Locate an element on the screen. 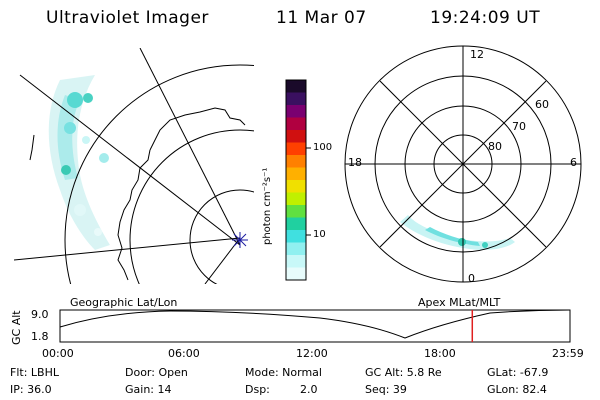 This screenshot has width=600, height=400. dsp-label: Dsp: is located at coordinates (257, 389).